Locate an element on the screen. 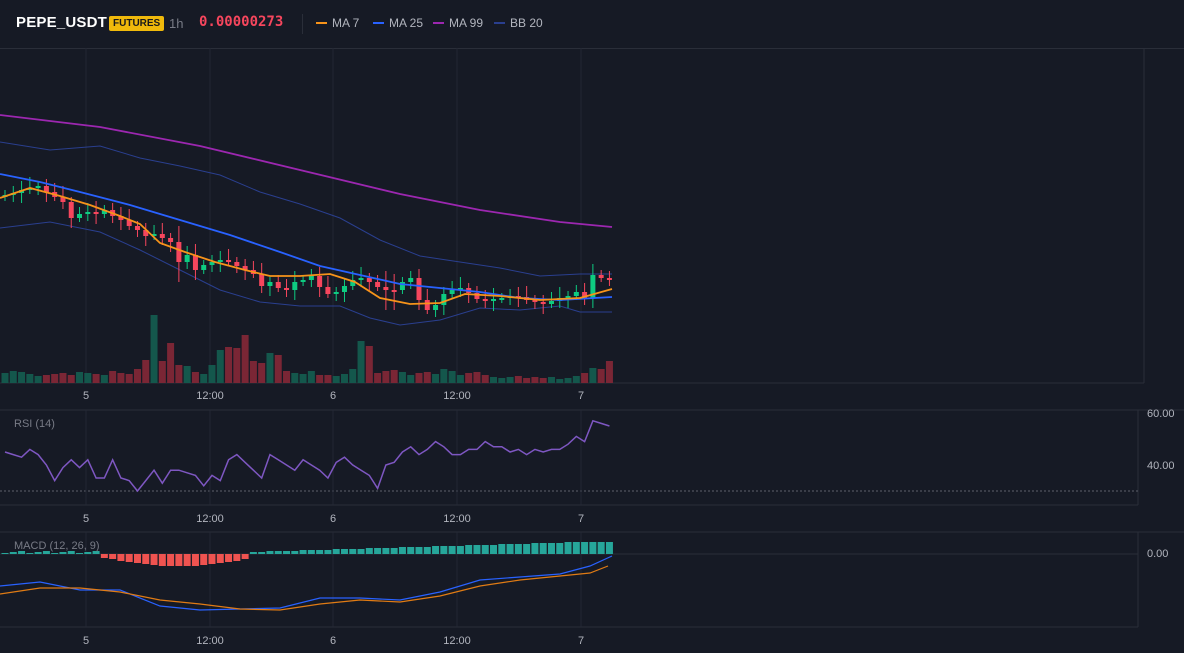 Image resolution: width=1184 pixels, height=653 pixels. bb20-swatch is located at coordinates (499, 23).